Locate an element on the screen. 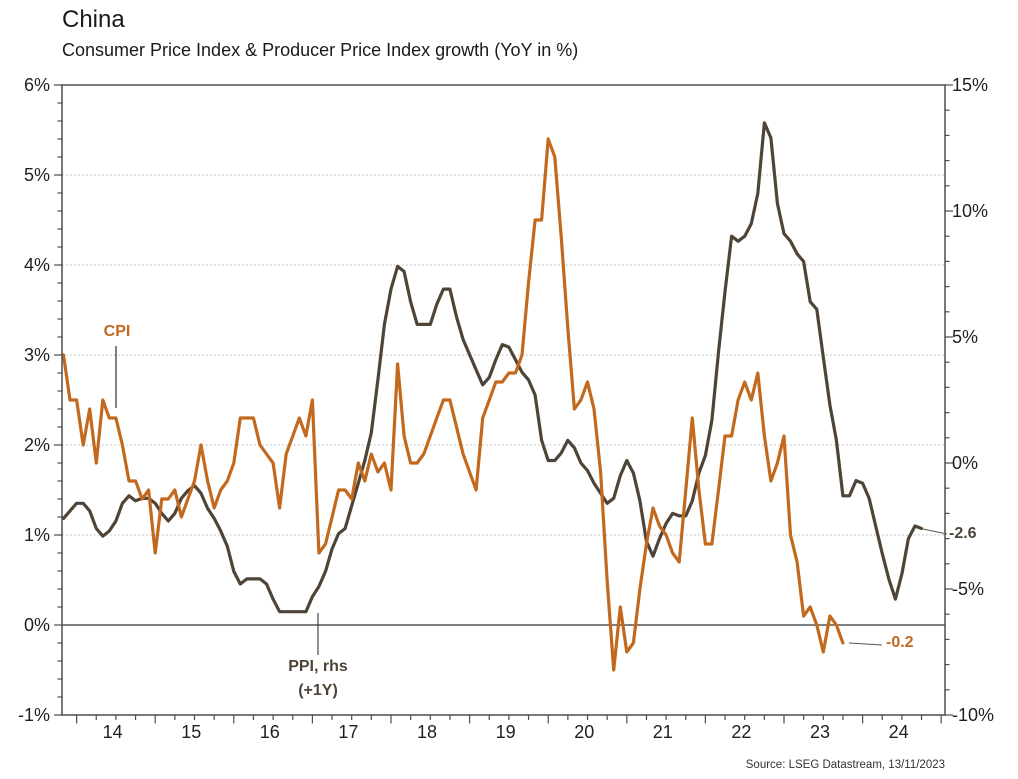  x-axis-year-label: 16 is located at coordinates (269, 732).